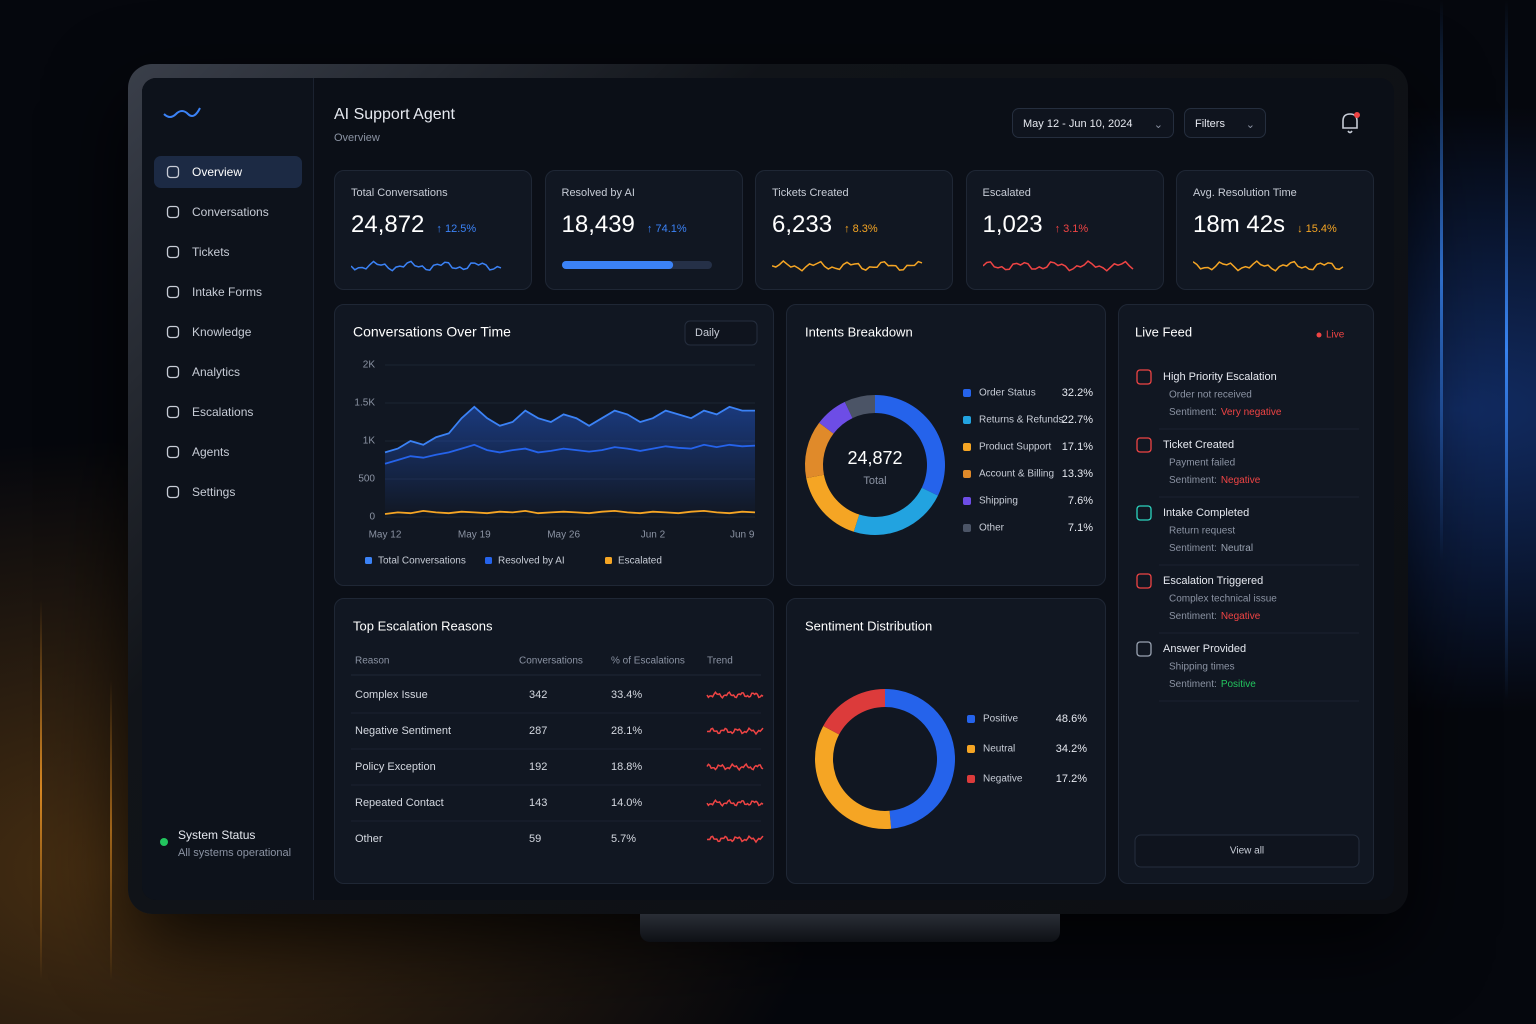 The height and width of the screenshot is (1024, 1536). What do you see at coordinates (1078, 124) in the screenshot?
I see `date-range-text: May 12 - Jun 10, 2024` at bounding box center [1078, 124].